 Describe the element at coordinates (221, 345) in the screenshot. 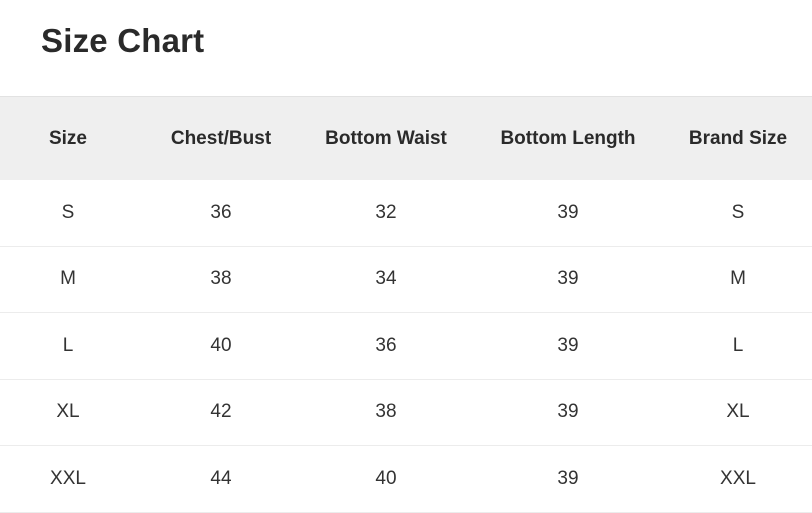

I see `cell-chest-bust: 40` at that location.